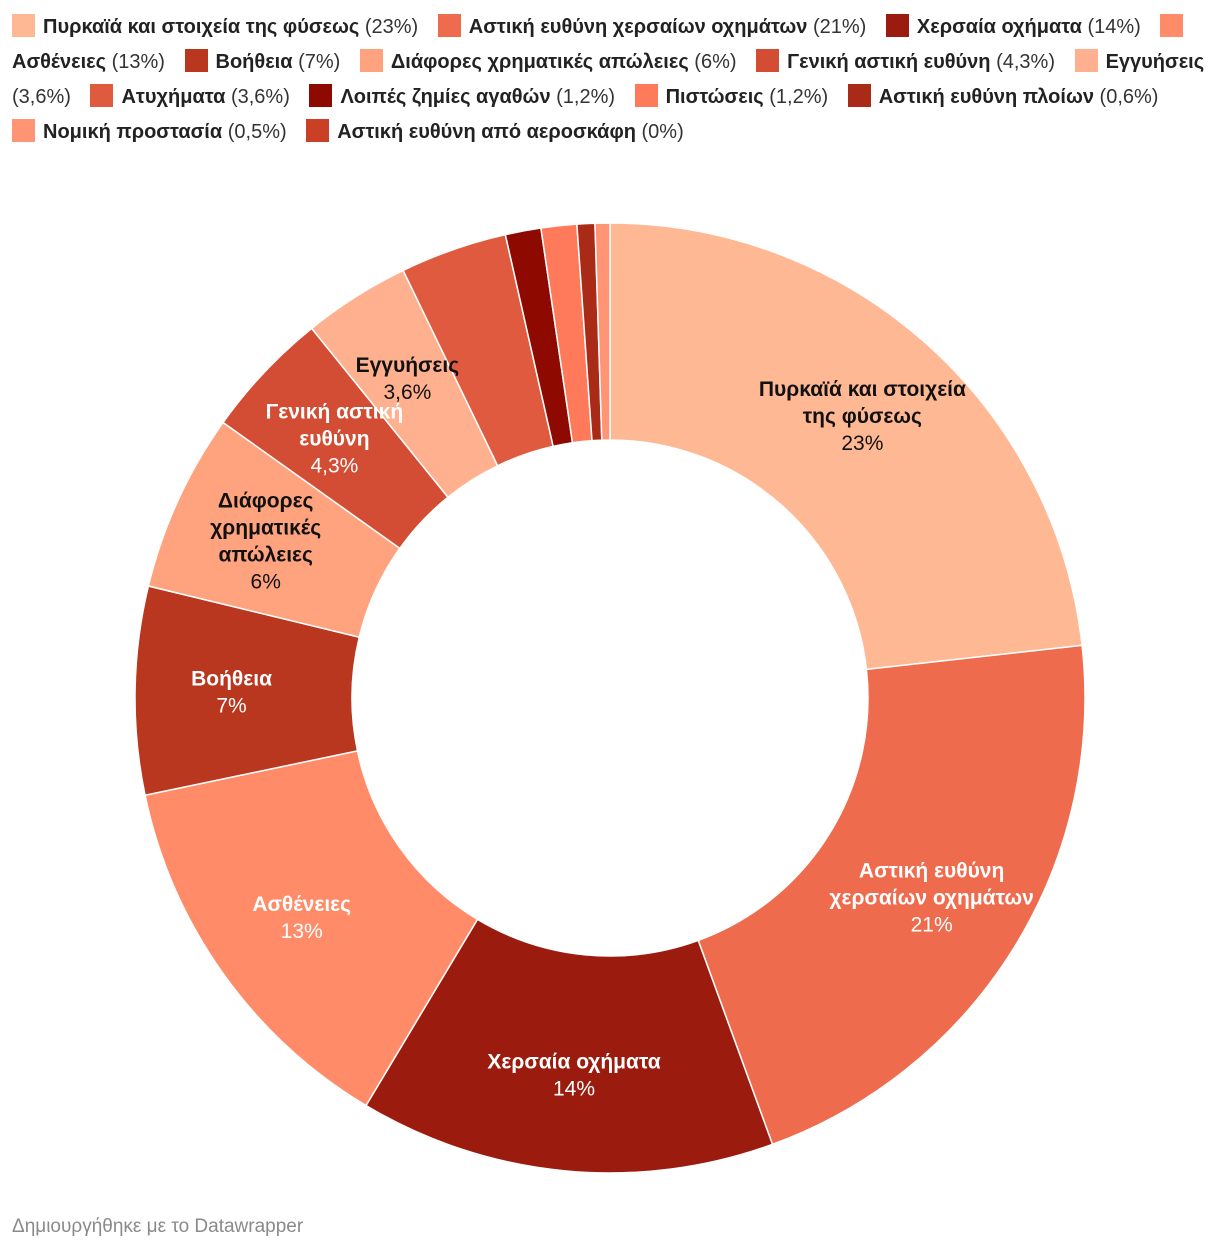 Image resolution: width=1220 pixels, height=1252 pixels. I want to click on legend-item: Αστική ευθύνη από αεροσκάφη (0%), so click(495, 131).